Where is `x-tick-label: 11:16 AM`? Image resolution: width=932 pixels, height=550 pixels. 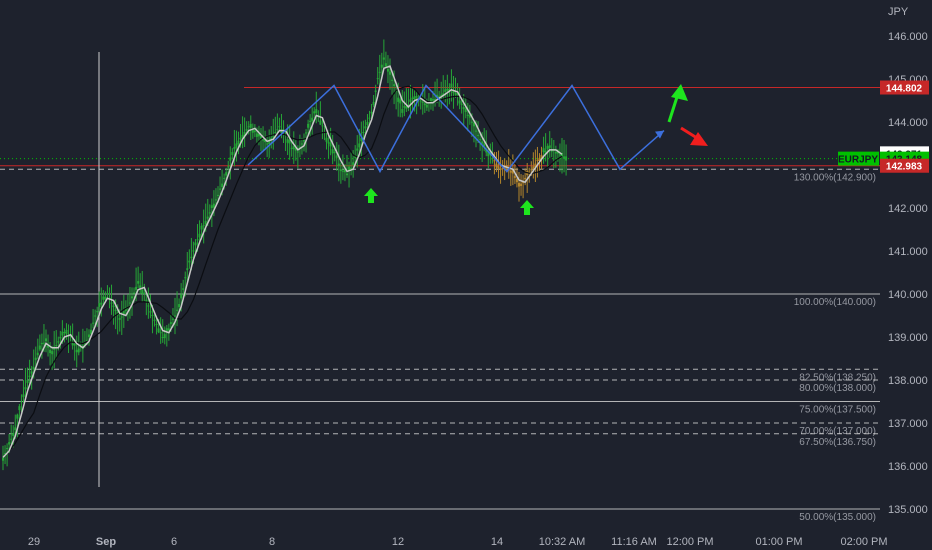 x-tick-label: 11:16 AM is located at coordinates (634, 542).